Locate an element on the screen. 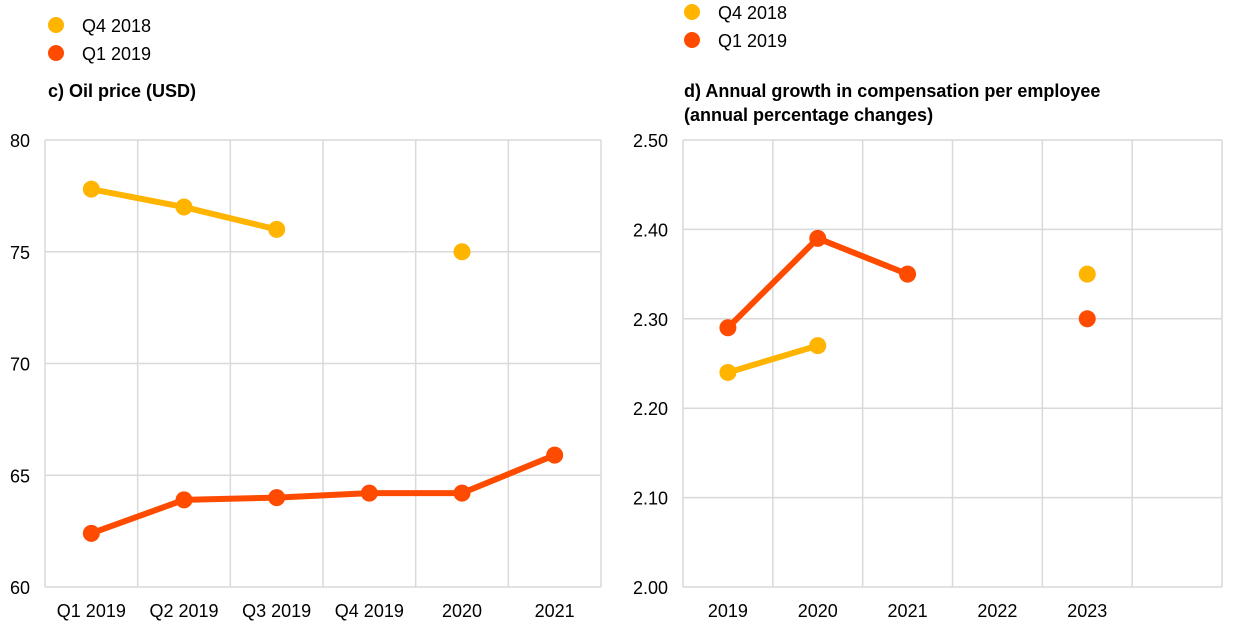 The height and width of the screenshot is (637, 1240). d-x-tick-label: 2022 is located at coordinates (997, 611).